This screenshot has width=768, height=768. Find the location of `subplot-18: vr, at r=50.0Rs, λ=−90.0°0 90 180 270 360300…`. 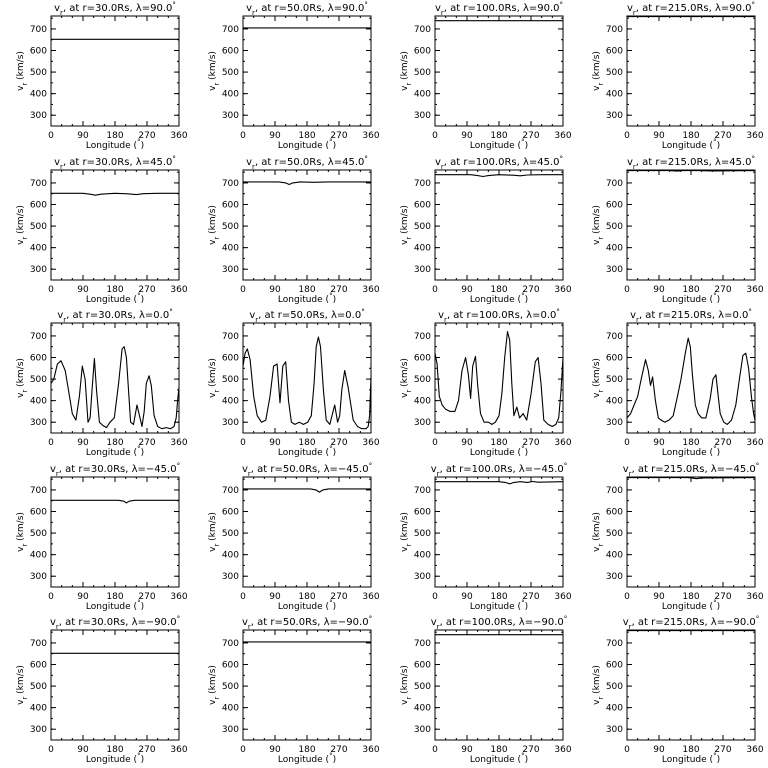

subplot-18: vr, at r=50.0Rs, λ=−90.0°0 90 180 270 360300… is located at coordinates (294, 690).